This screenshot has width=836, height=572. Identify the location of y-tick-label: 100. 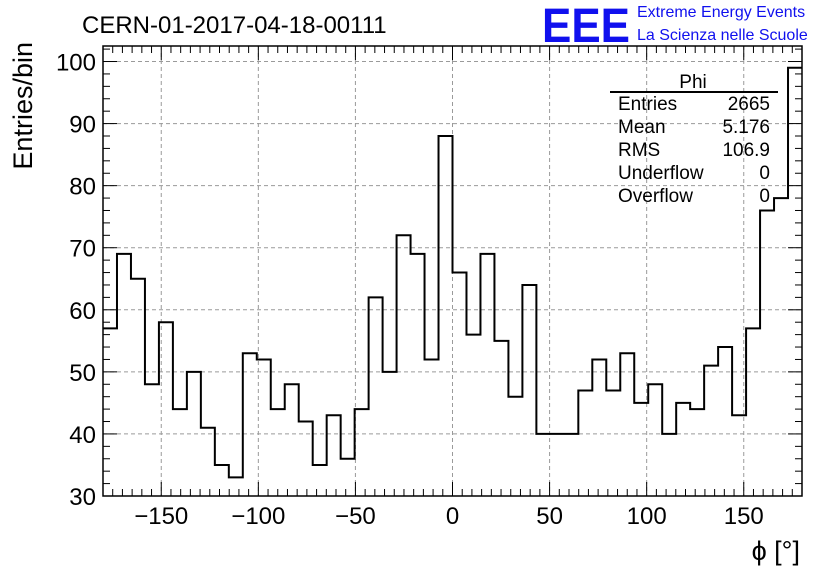
(76, 63).